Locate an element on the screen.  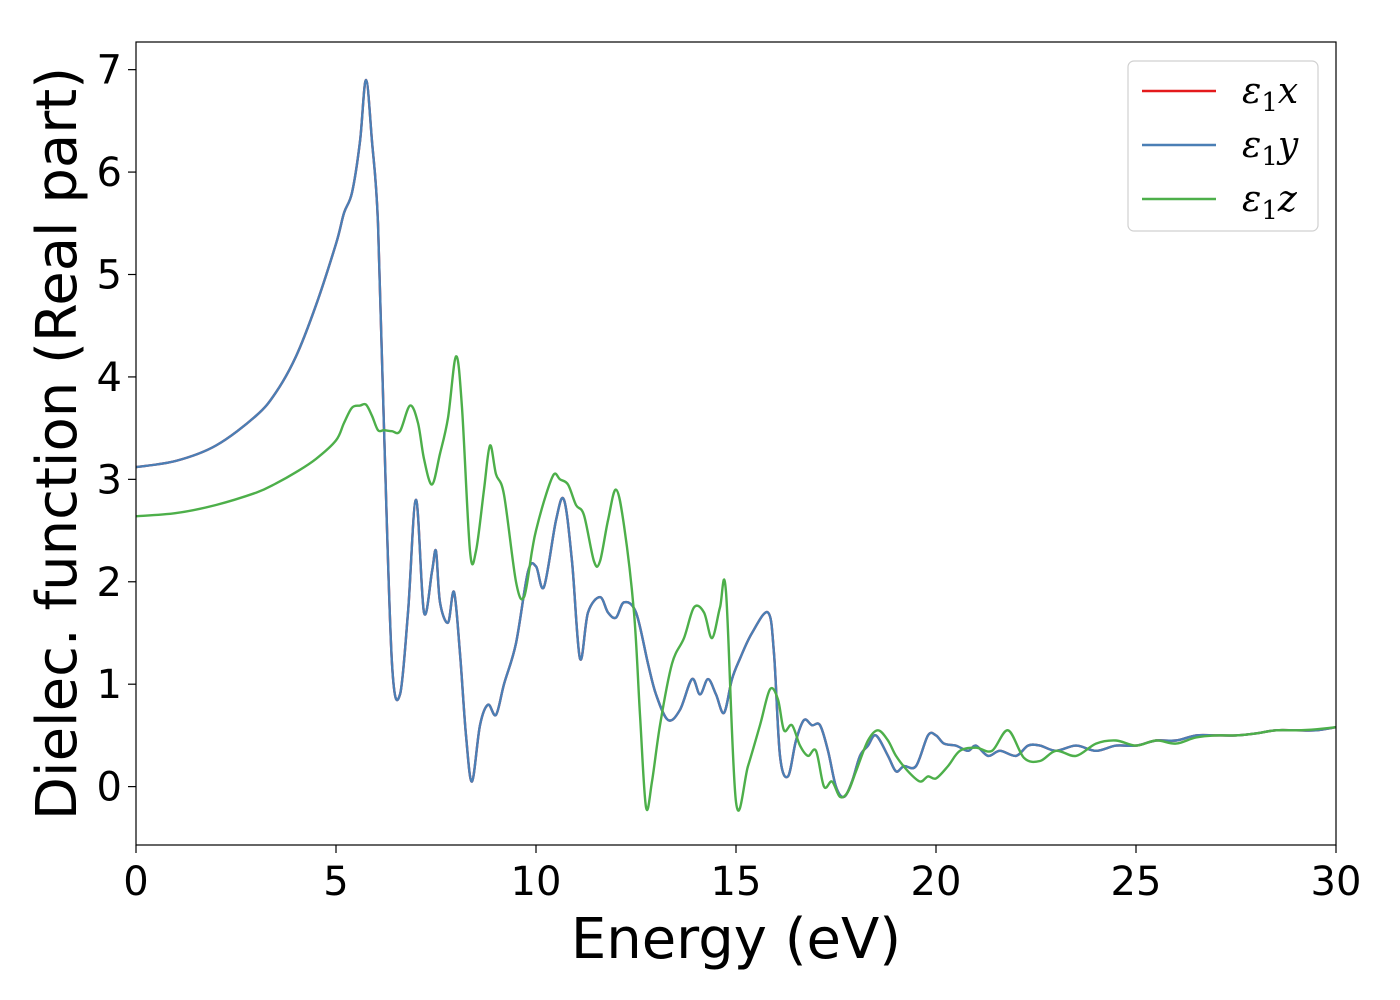
x-axis-label: Energy (eV) is located at coordinates (736, 939).